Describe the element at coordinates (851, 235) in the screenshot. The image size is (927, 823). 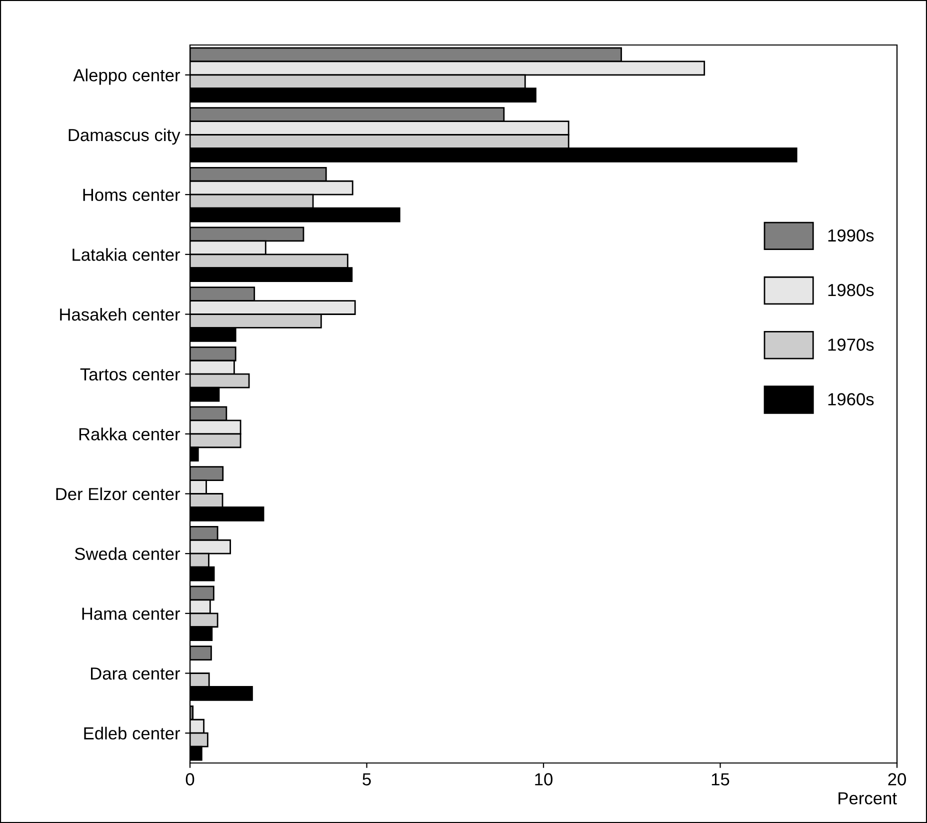
I see `legend-label: 1990s` at that location.